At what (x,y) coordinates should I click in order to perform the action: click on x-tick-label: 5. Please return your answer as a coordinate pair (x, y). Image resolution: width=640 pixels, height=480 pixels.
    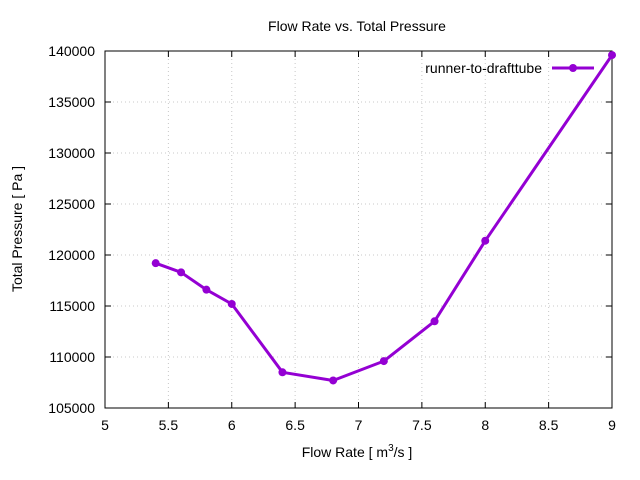
    Looking at the image, I should click on (105, 425).